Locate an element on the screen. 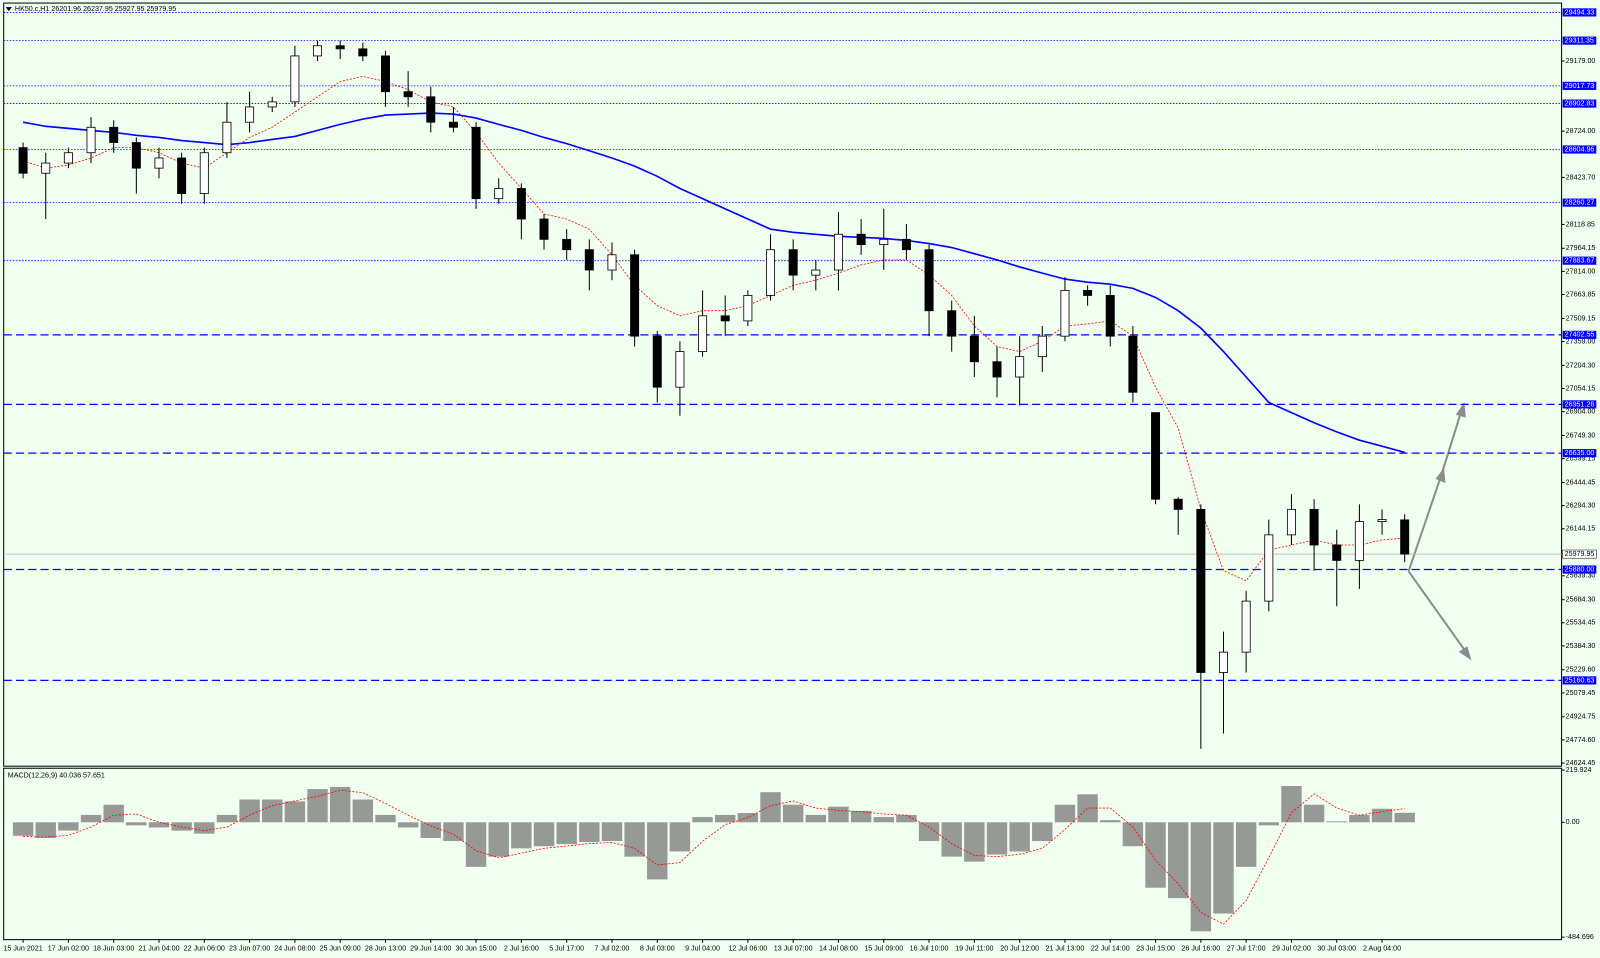  x-tick-label: 20 Jul 12:00 is located at coordinates (1019, 949).